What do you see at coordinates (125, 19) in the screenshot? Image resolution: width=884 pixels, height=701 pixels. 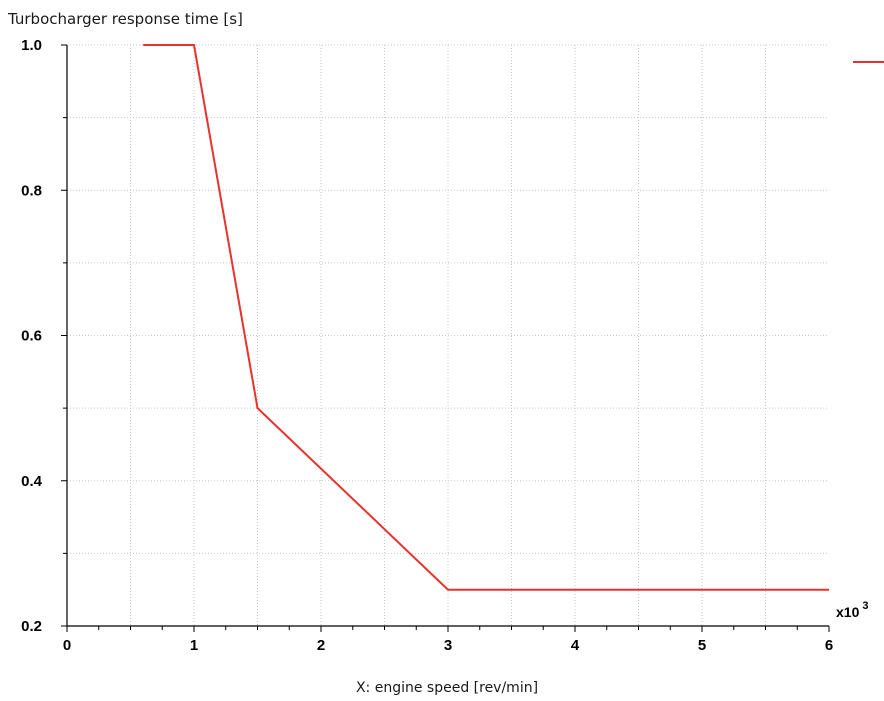 I see `chart-title: Turbocharger response time [s]` at bounding box center [125, 19].